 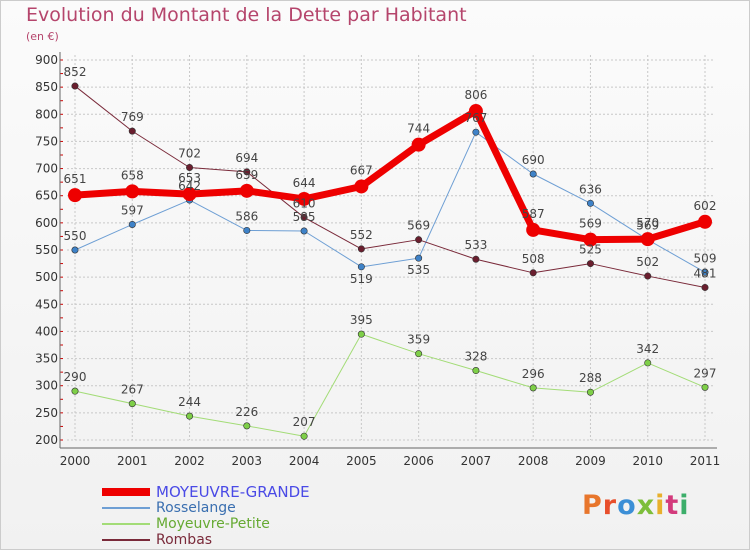 What do you see at coordinates (75, 72) in the screenshot?
I see `data-label: 852` at bounding box center [75, 72].